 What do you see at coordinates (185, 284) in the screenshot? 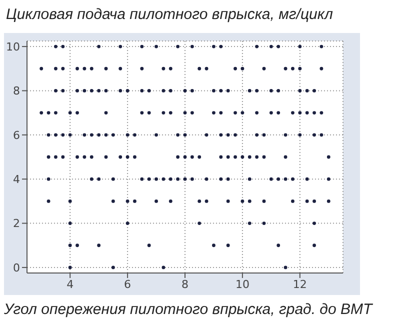
I see `x-tick-label: 8` at bounding box center [185, 284].